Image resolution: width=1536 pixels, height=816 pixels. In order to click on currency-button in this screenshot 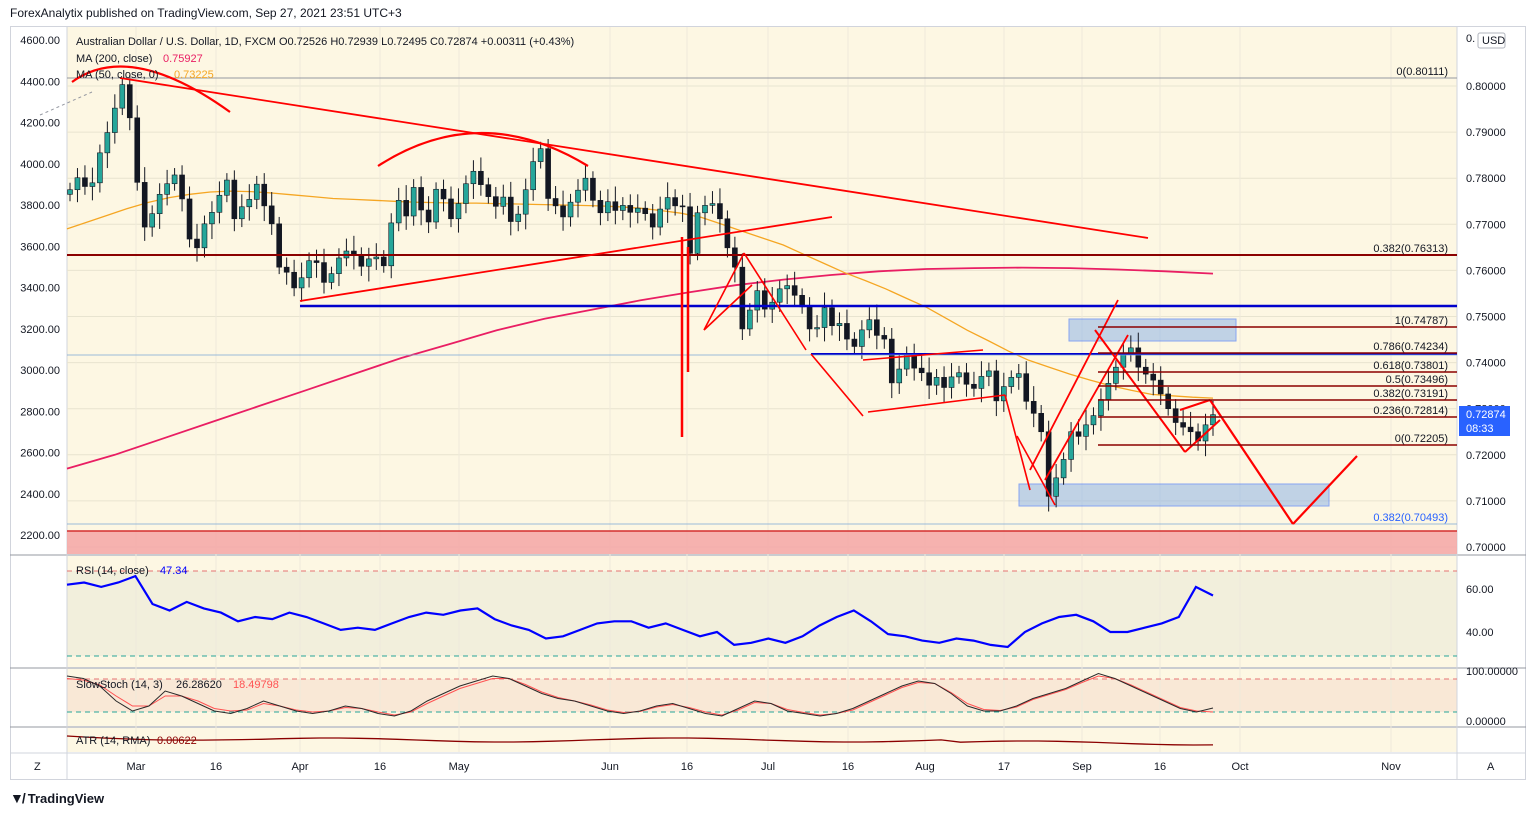, I will do `click(1491, 40)`.